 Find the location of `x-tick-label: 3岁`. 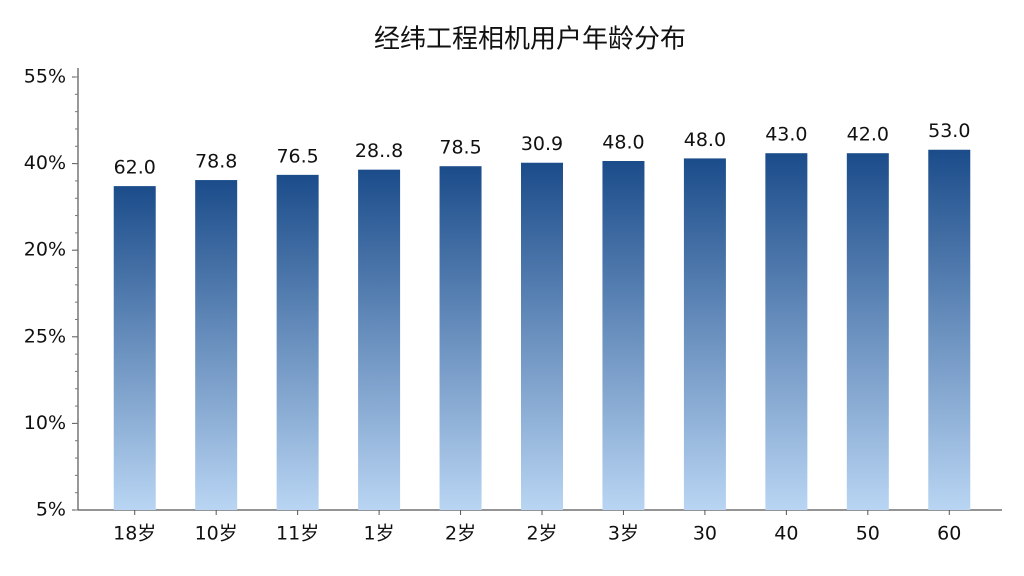

x-tick-label: 3岁 is located at coordinates (623, 534).